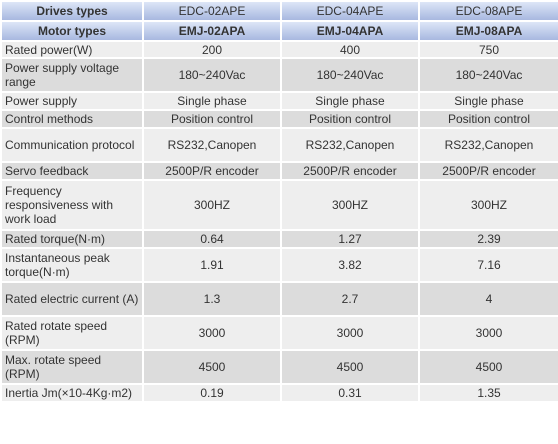  Describe the element at coordinates (72, 333) in the screenshot. I see `row-label: Rated rotate speed (RPM)` at that location.